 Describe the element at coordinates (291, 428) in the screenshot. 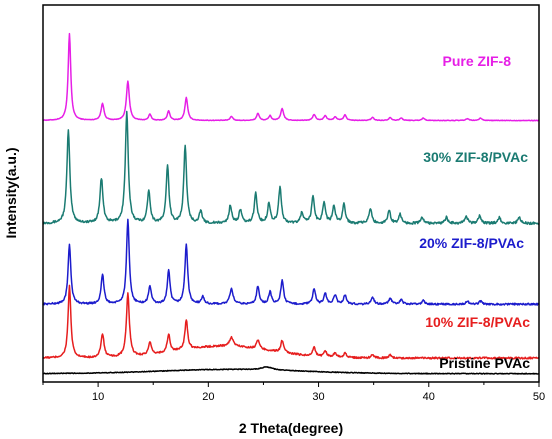

I see `x-axis-title: 2 Theta(degree)` at that location.